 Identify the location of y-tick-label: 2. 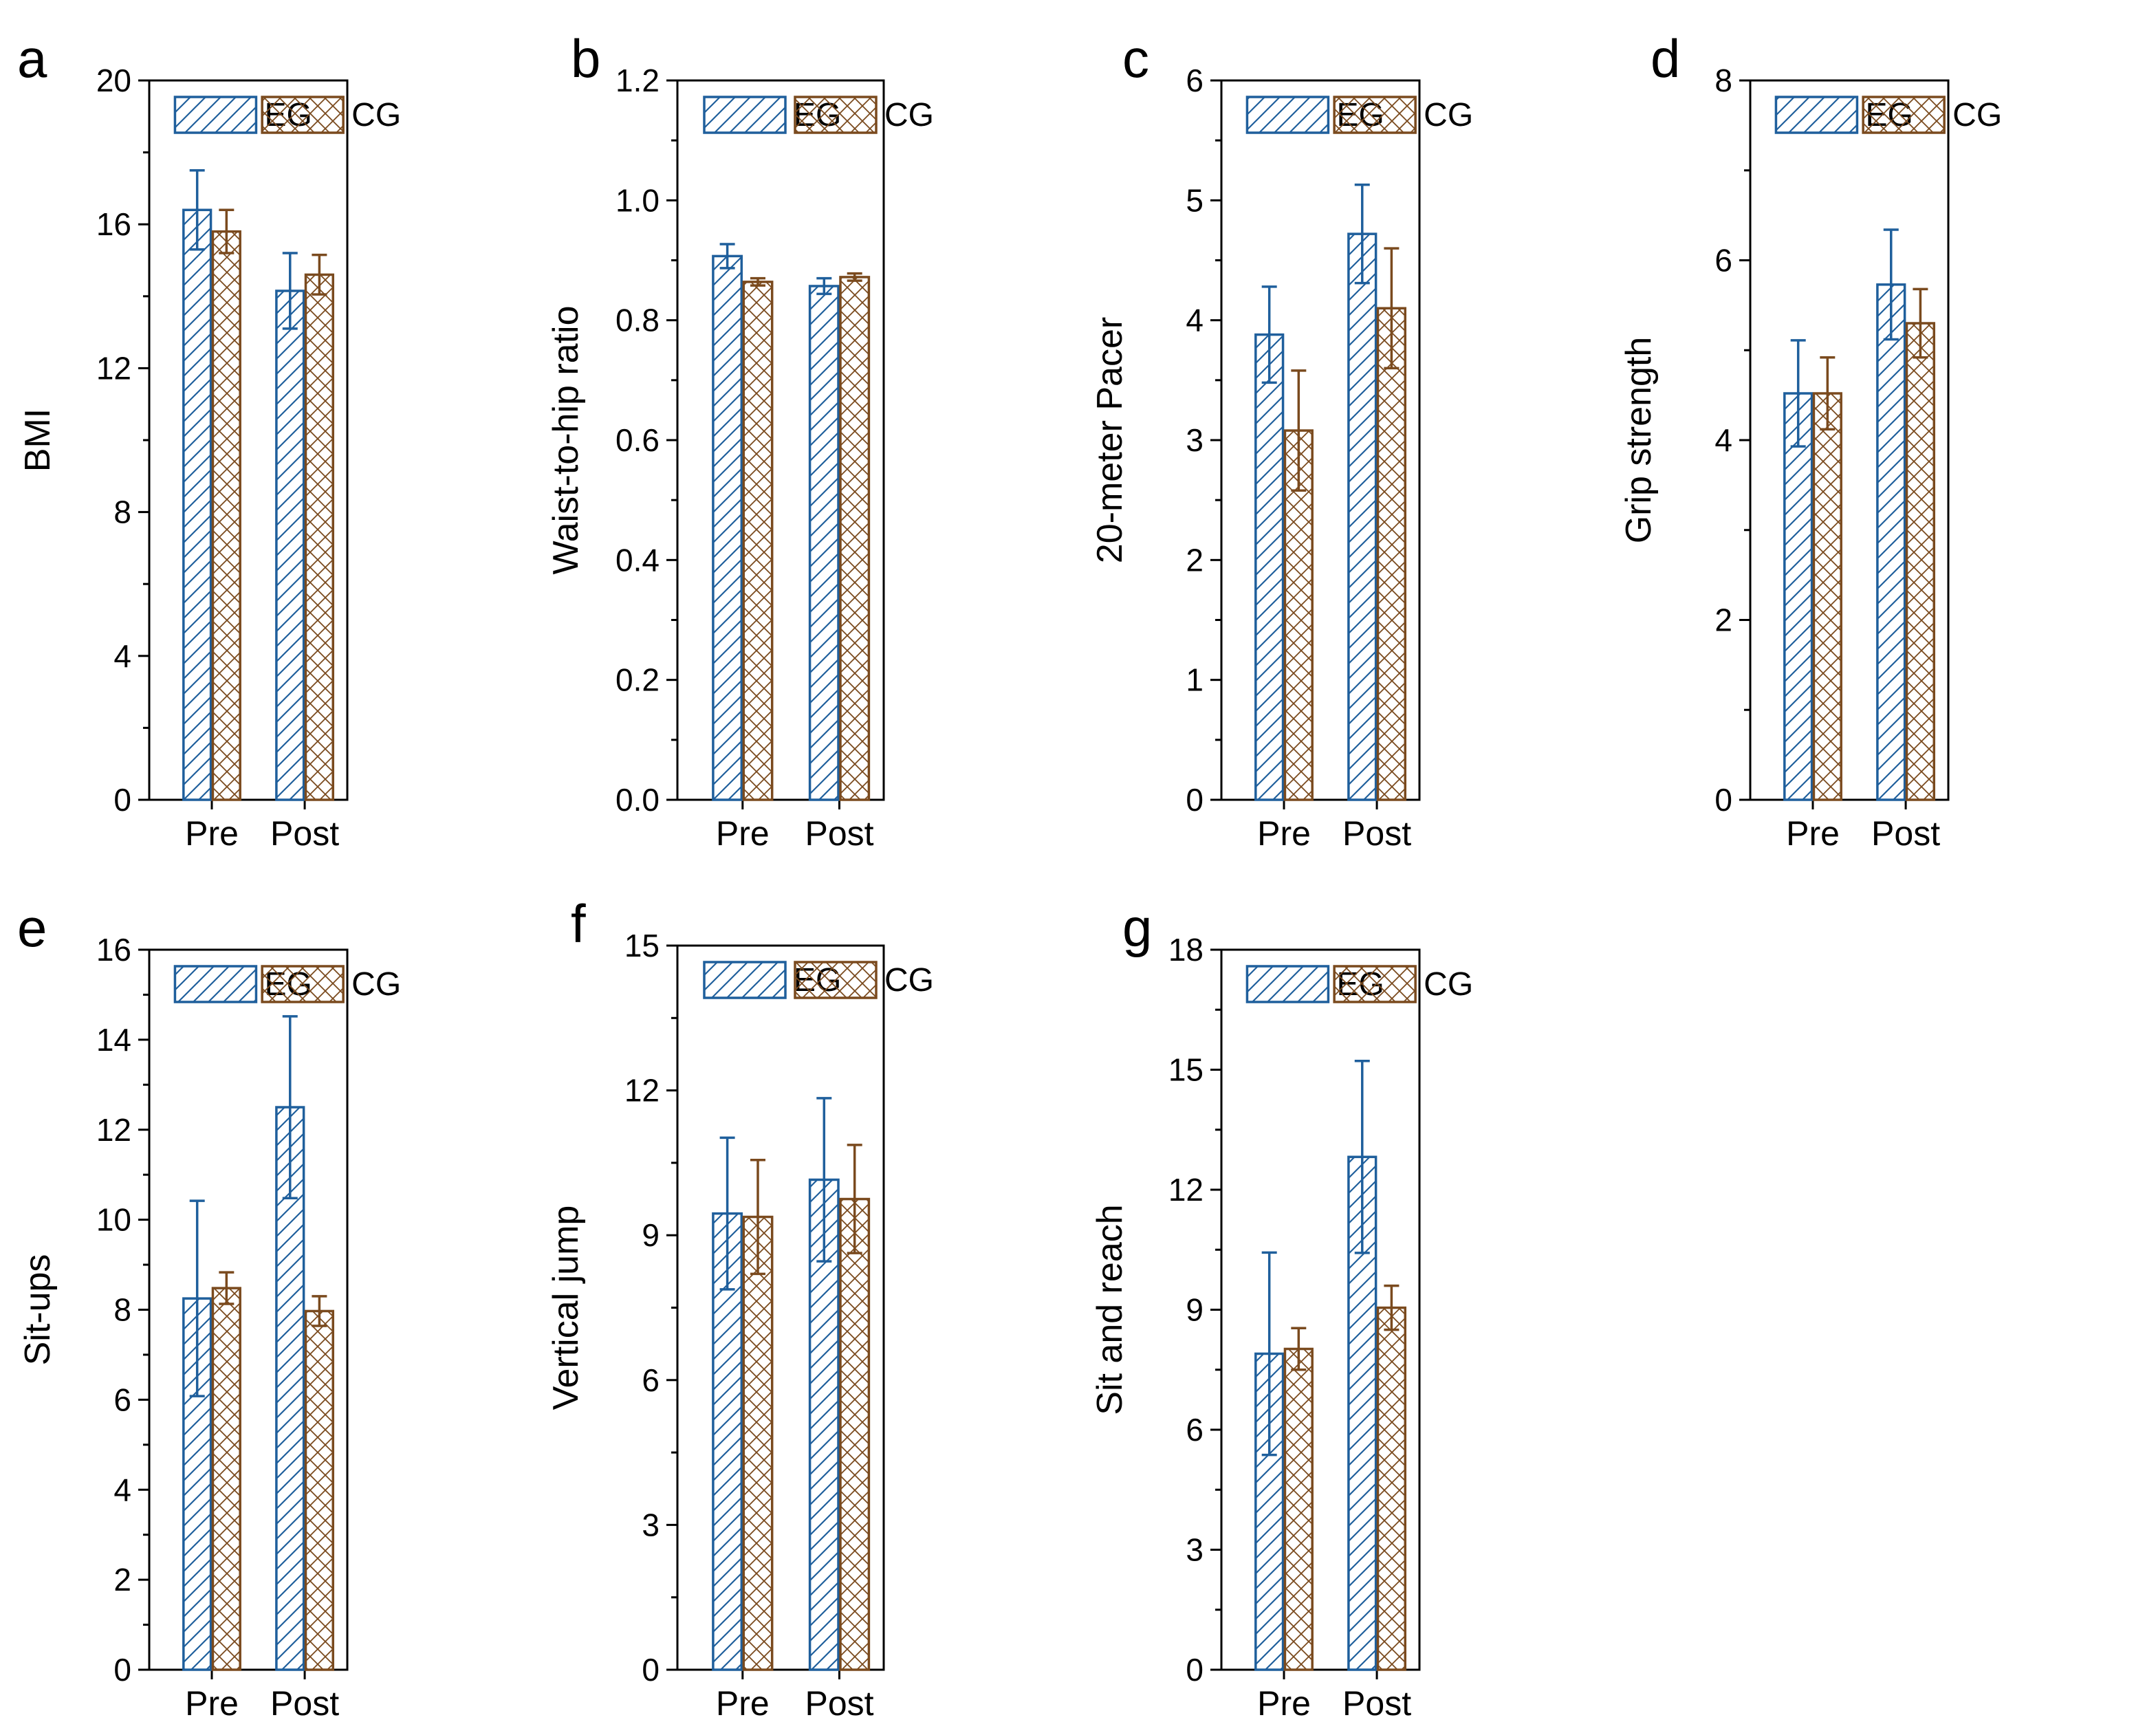
(1195, 560).